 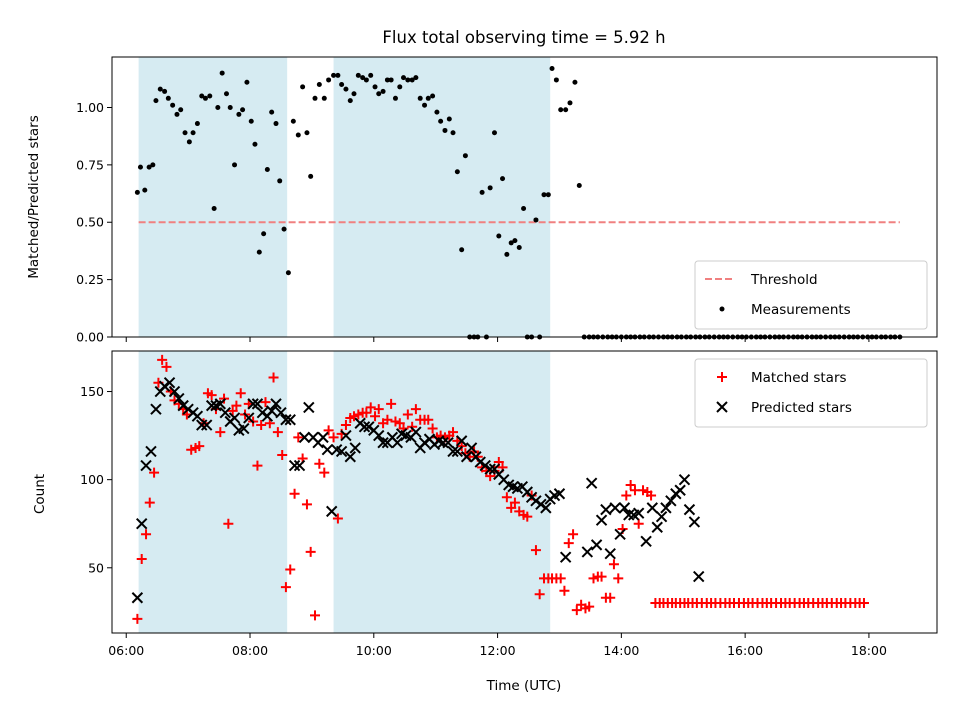 I want to click on y-tick-label: 0.00, so click(x=90, y=337).